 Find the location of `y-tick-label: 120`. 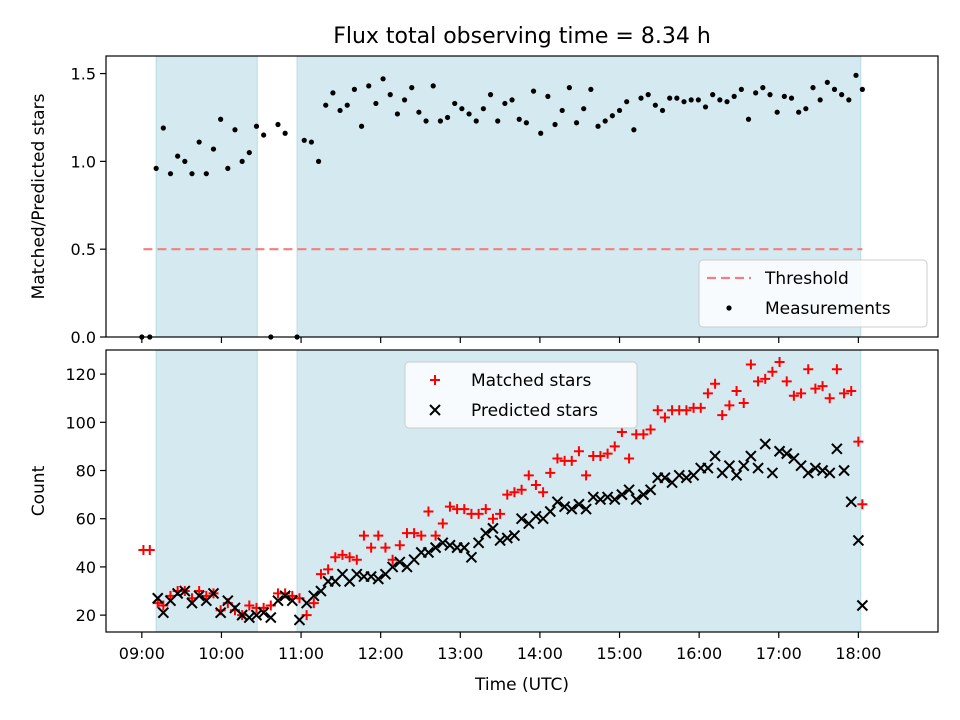

y-tick-label: 120 is located at coordinates (80, 374).